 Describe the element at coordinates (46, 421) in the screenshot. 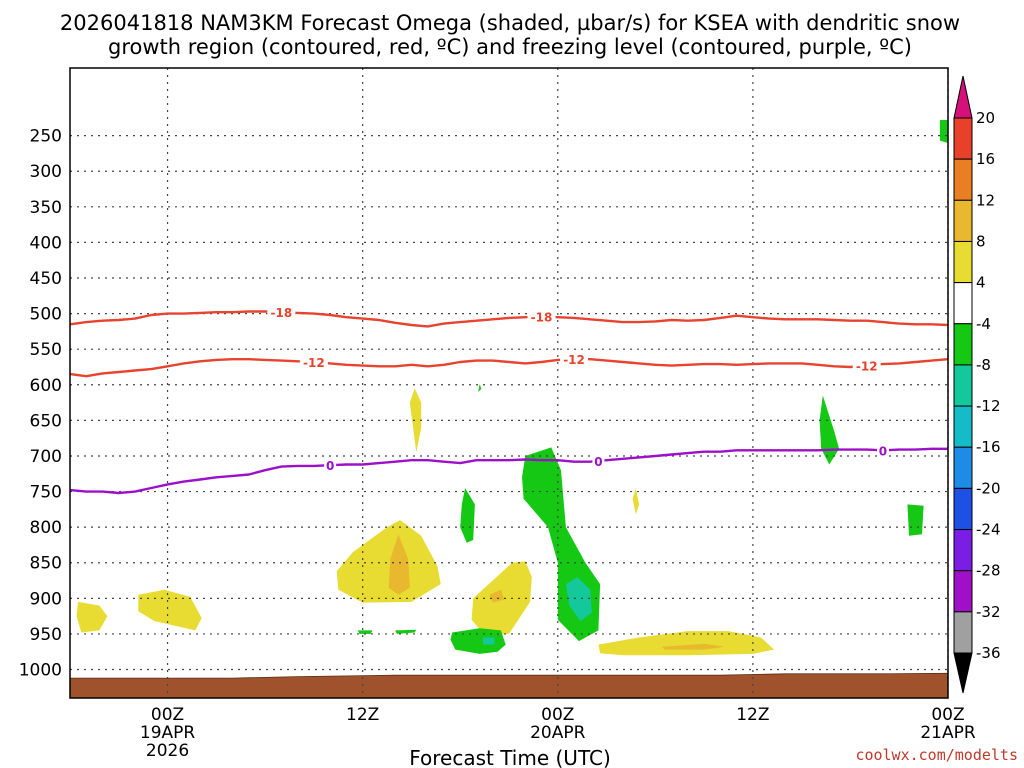

I see `y-tick-label: 650` at that location.